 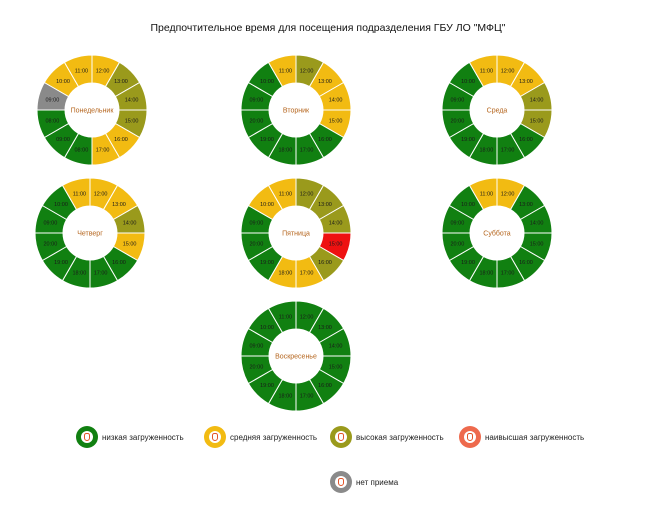 I want to click on day-label: Вторник, so click(x=296, y=111).